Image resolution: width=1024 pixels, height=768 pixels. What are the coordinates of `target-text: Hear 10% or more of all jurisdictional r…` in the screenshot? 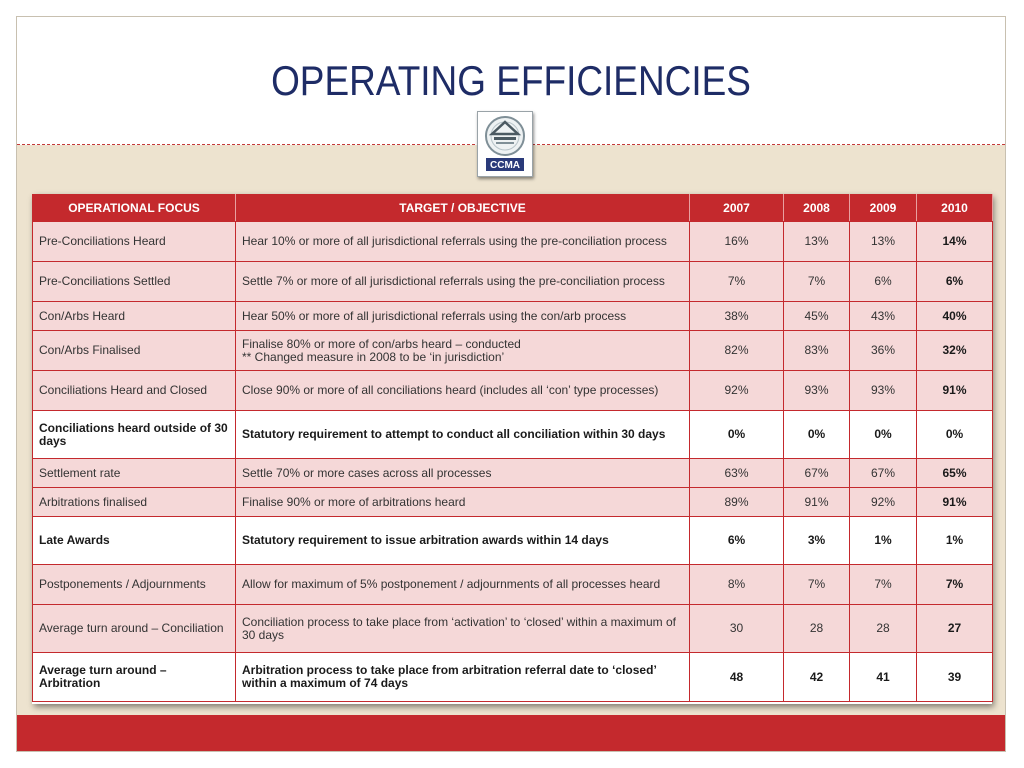 It's located at (454, 241).